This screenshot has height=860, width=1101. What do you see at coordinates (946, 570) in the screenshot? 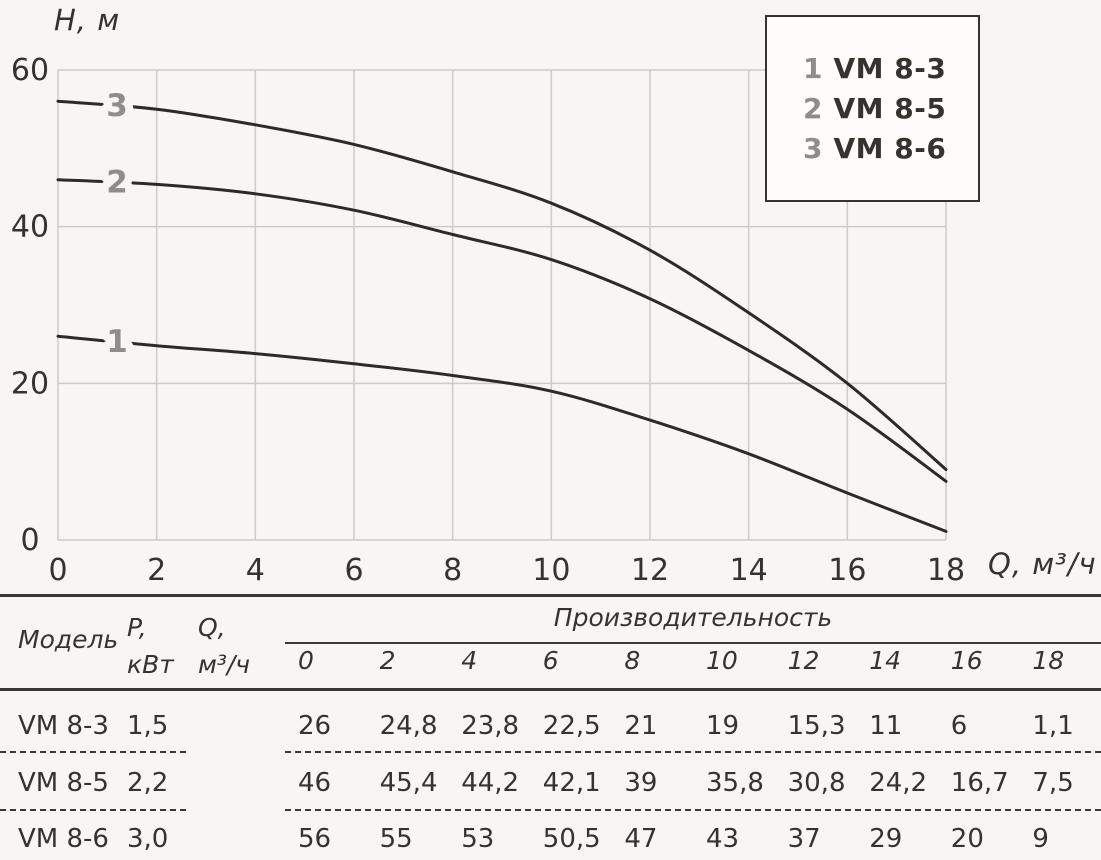
I see `x-tick-label: 18` at bounding box center [946, 570].